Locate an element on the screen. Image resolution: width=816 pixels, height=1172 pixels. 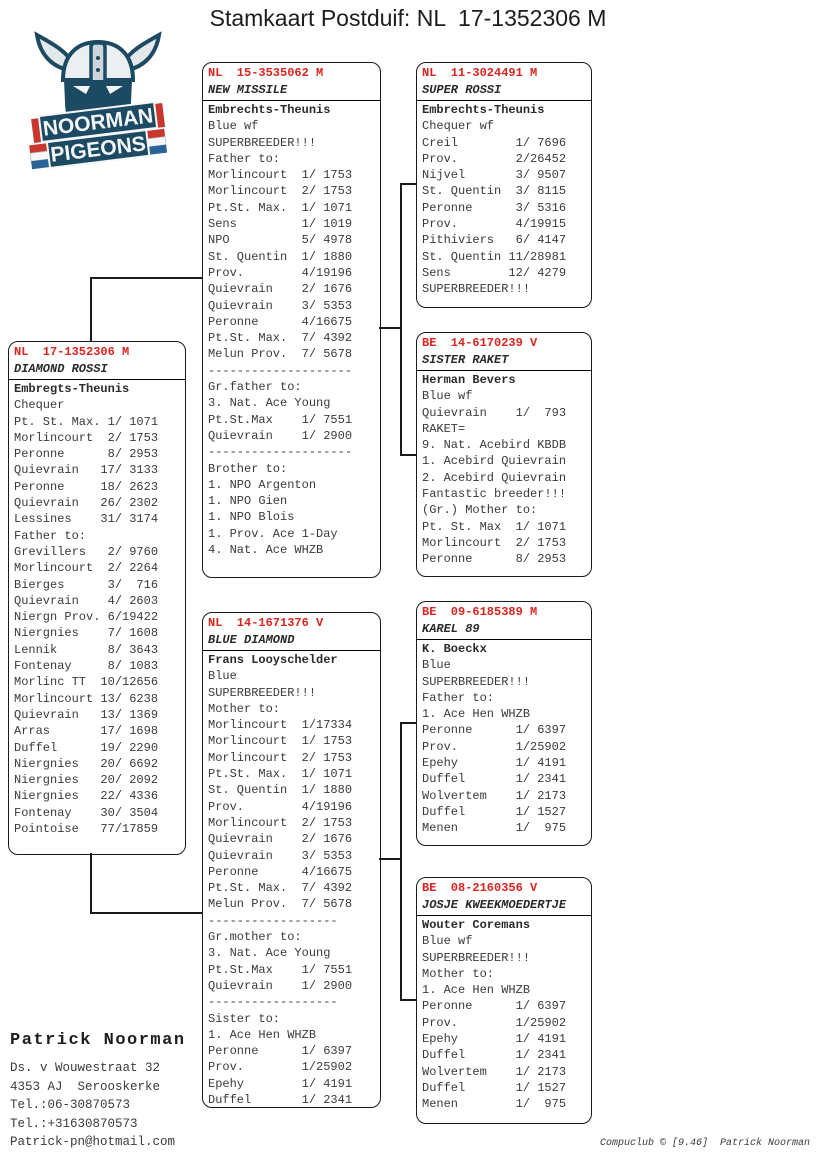
result-line: Niergnies 20/ 6692 is located at coordinates (86, 763).